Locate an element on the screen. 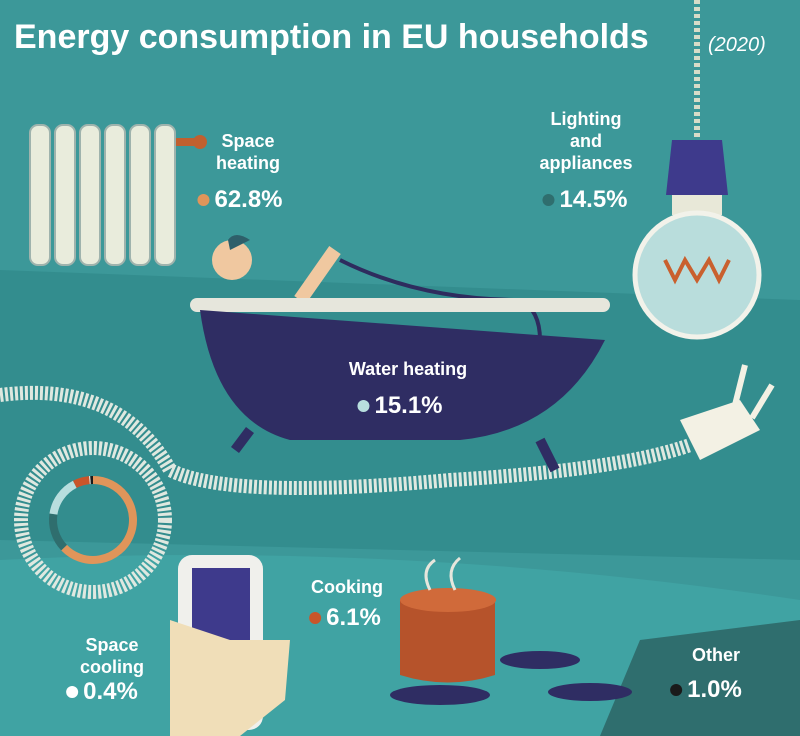 This screenshot has height=736, width=800. value-row: 6.1% is located at coordinates (345, 618).